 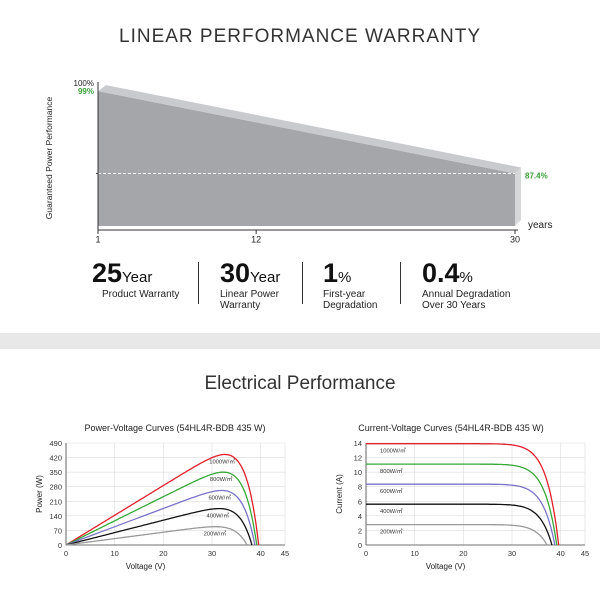 What do you see at coordinates (540, 225) in the screenshot?
I see `x-axis-label: years` at bounding box center [540, 225].